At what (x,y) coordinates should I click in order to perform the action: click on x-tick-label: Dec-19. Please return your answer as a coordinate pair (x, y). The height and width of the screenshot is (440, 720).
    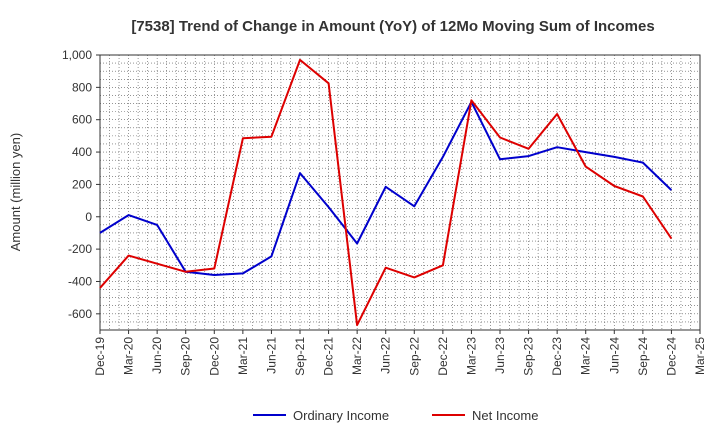
    Looking at the image, I should click on (100, 356).